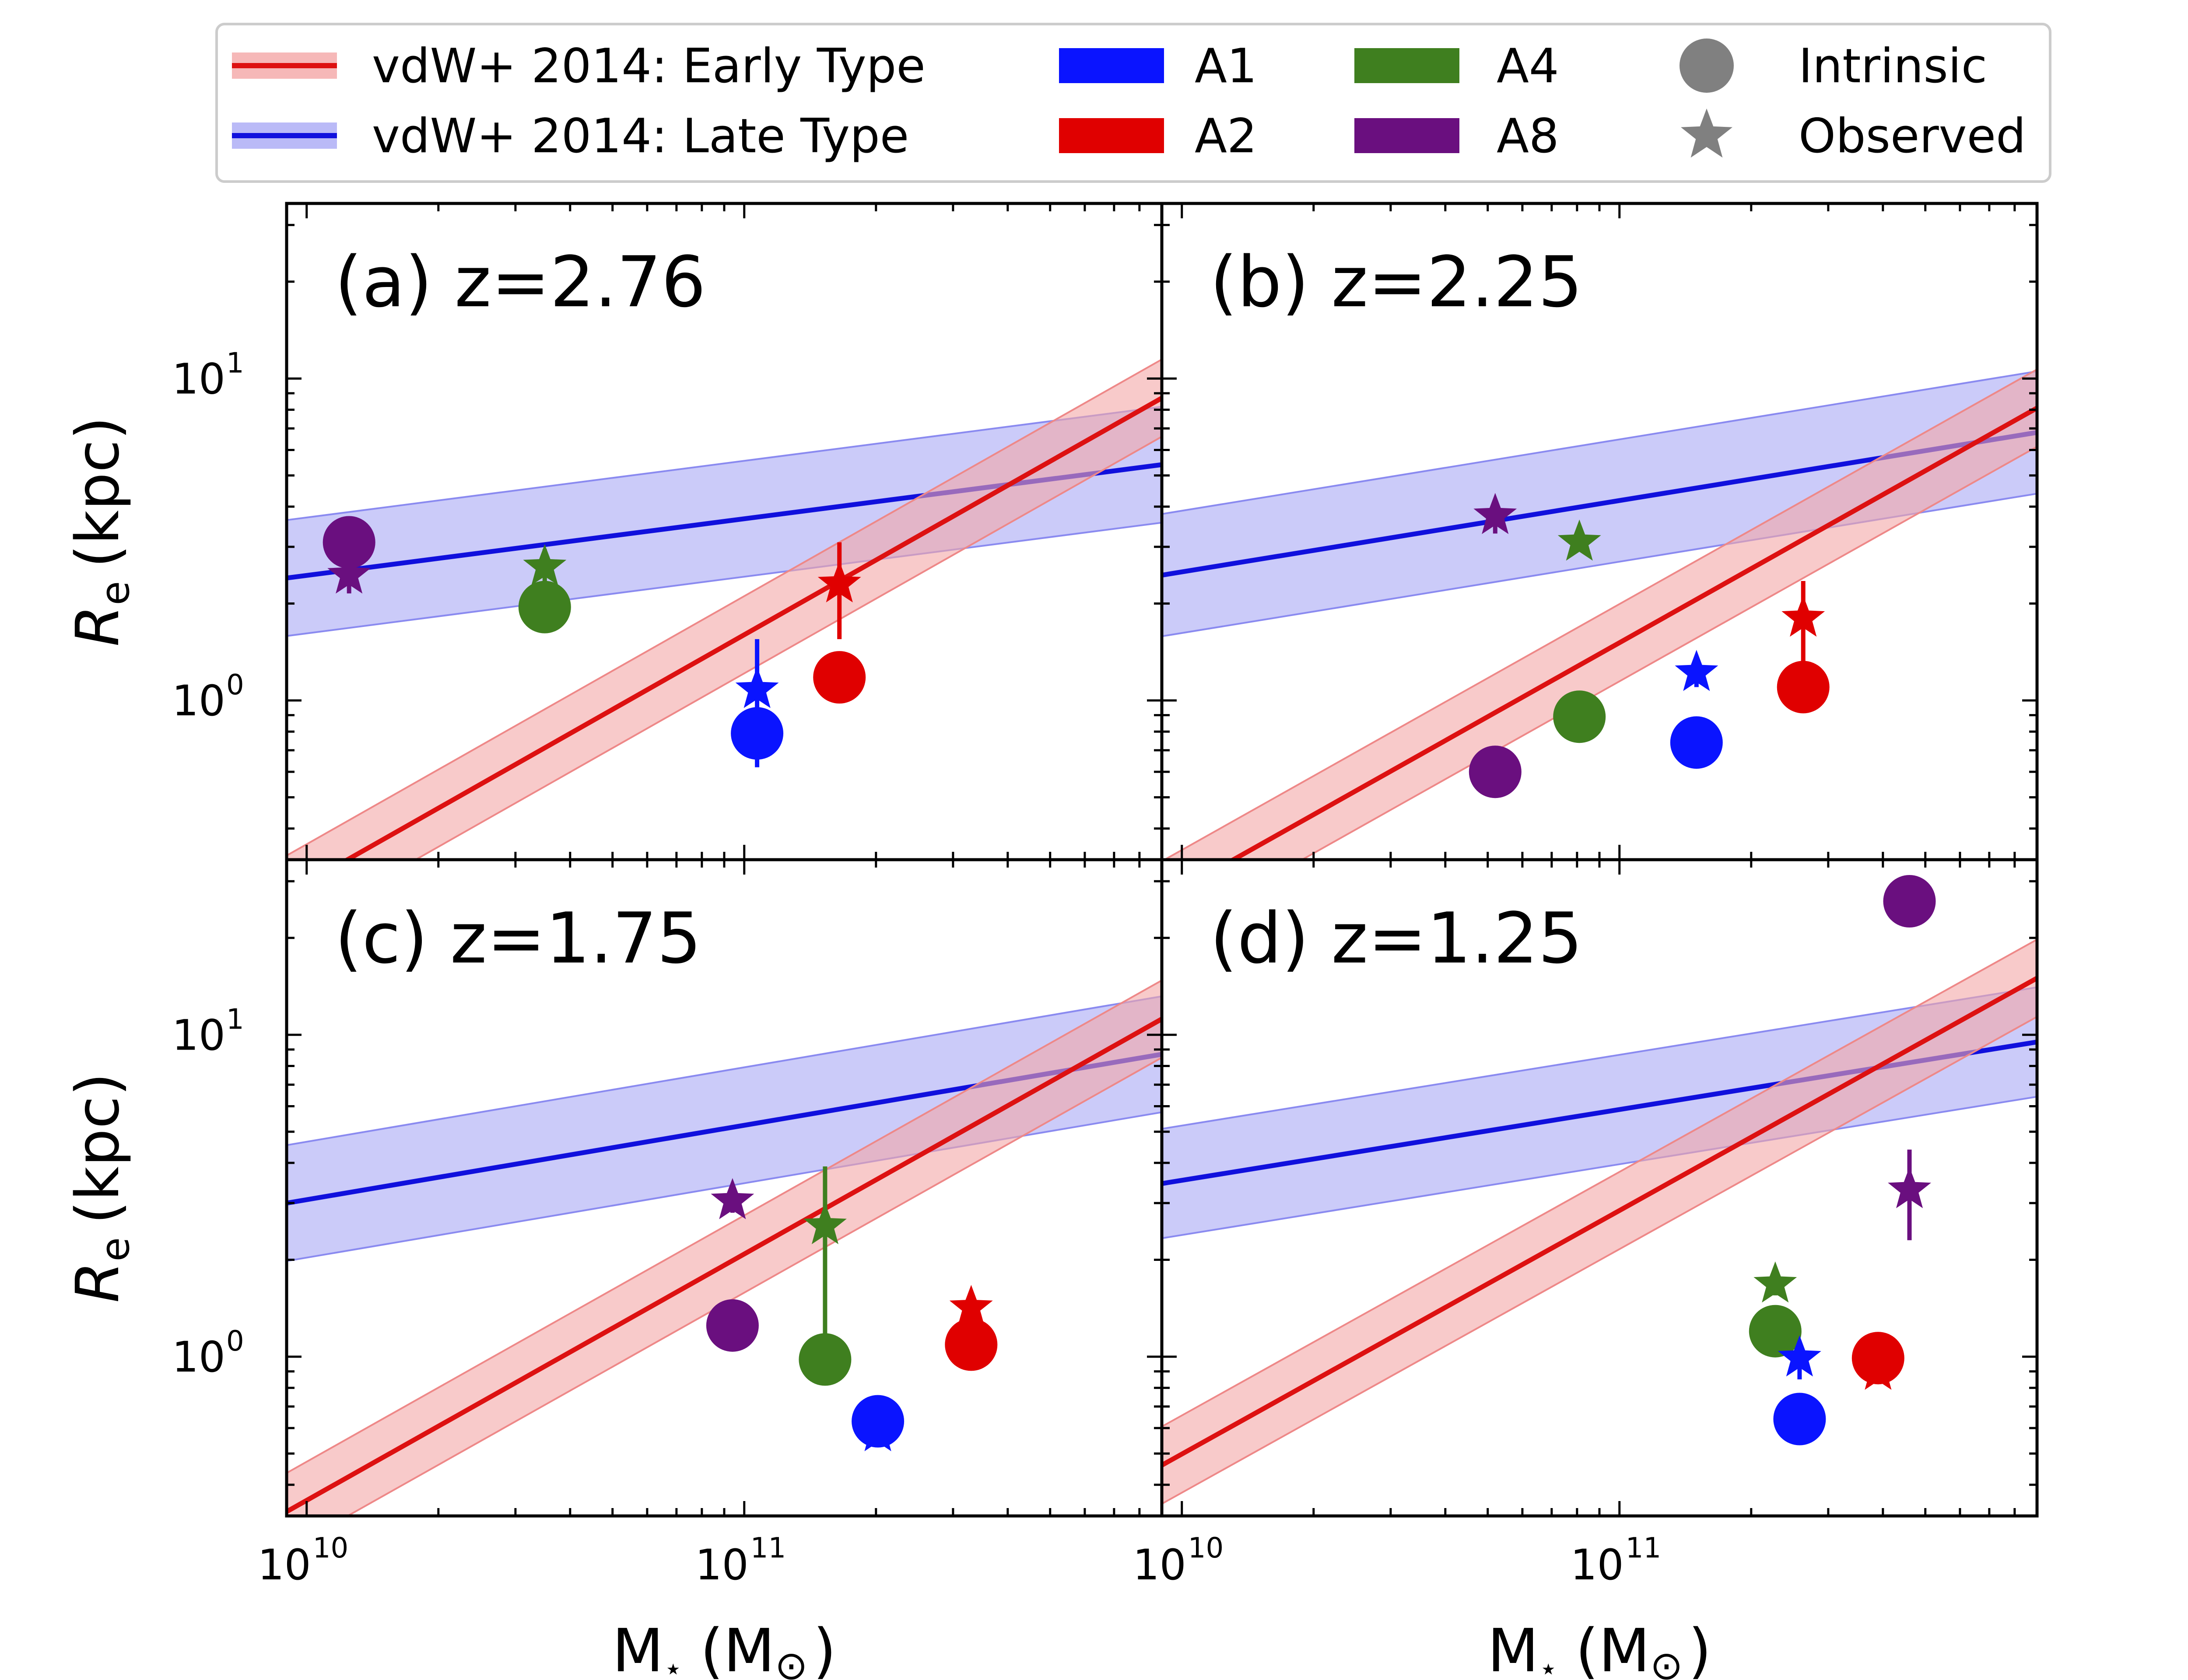  Describe the element at coordinates (235, 685) in the screenshot. I see `y-tick-exponent: 0` at that location.